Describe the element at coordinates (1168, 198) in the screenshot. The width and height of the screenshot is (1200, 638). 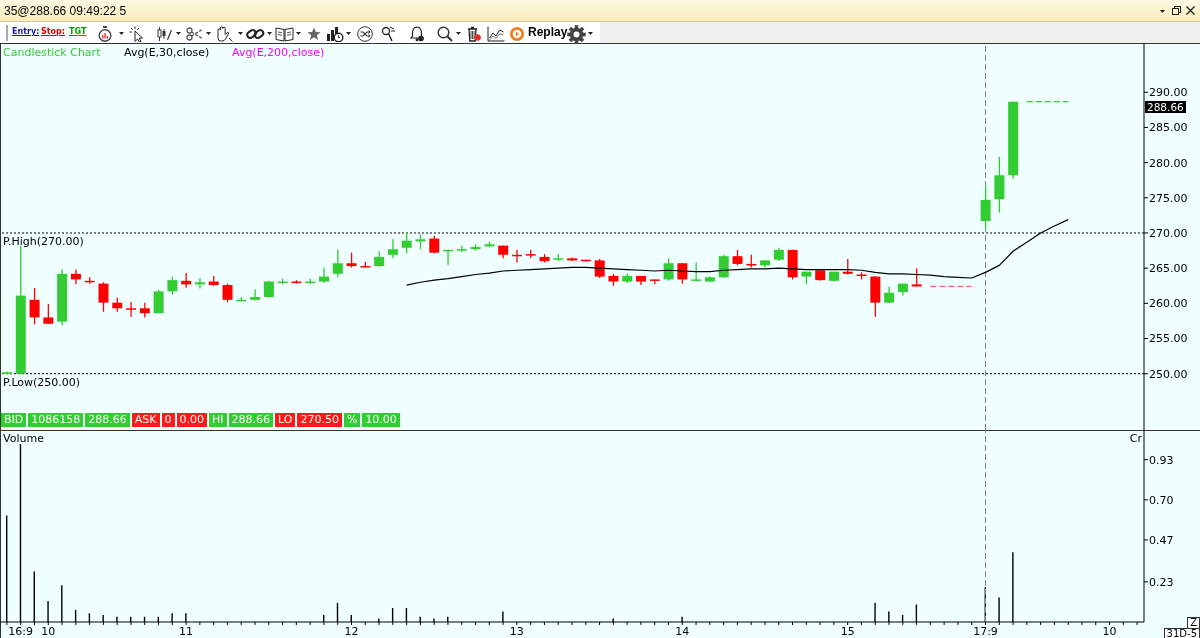
I see `y-tick-label: 275.00` at that location.